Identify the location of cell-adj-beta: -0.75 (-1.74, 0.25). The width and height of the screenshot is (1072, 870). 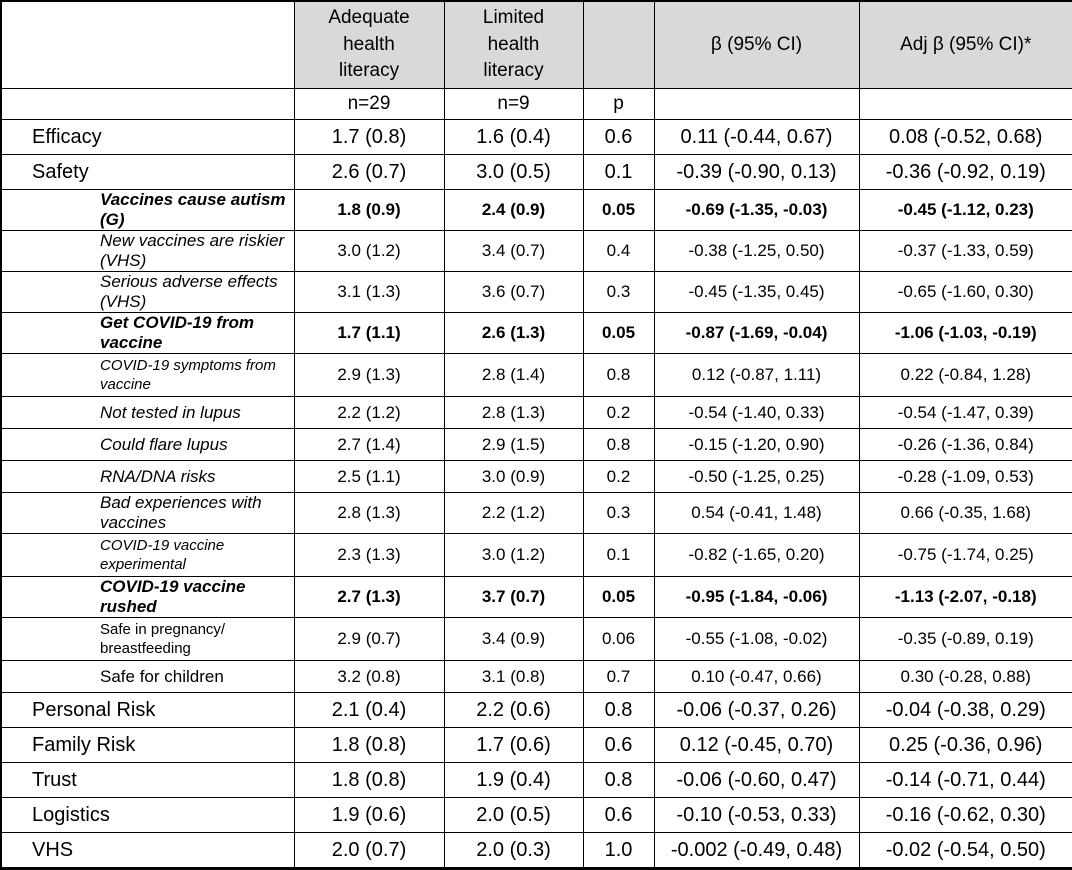
(965, 555).